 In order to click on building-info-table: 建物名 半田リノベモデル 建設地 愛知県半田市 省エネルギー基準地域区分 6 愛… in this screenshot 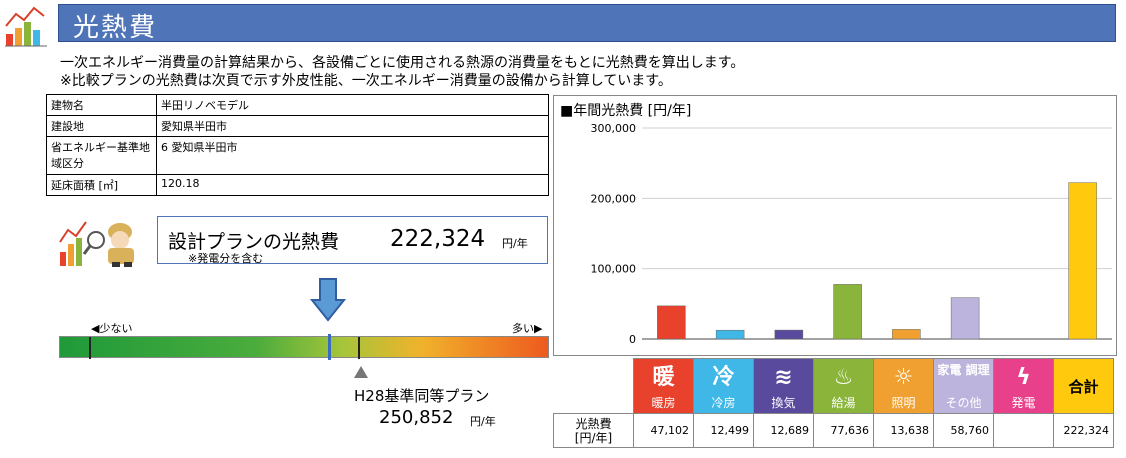, I will do `click(297, 145)`.